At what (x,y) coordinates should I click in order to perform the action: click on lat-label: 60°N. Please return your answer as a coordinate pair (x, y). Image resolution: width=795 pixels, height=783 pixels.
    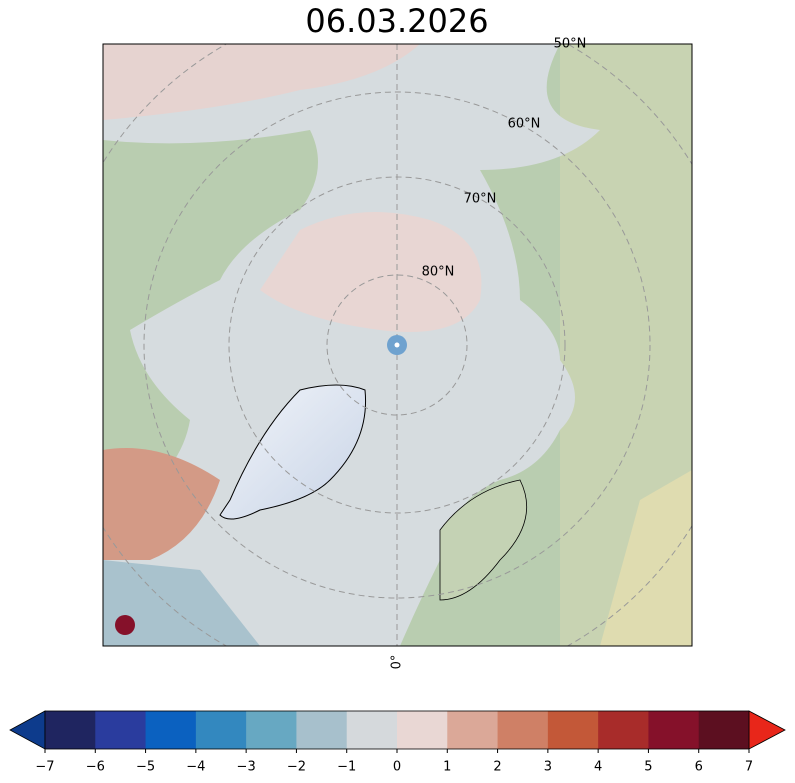
    Looking at the image, I should click on (524, 124).